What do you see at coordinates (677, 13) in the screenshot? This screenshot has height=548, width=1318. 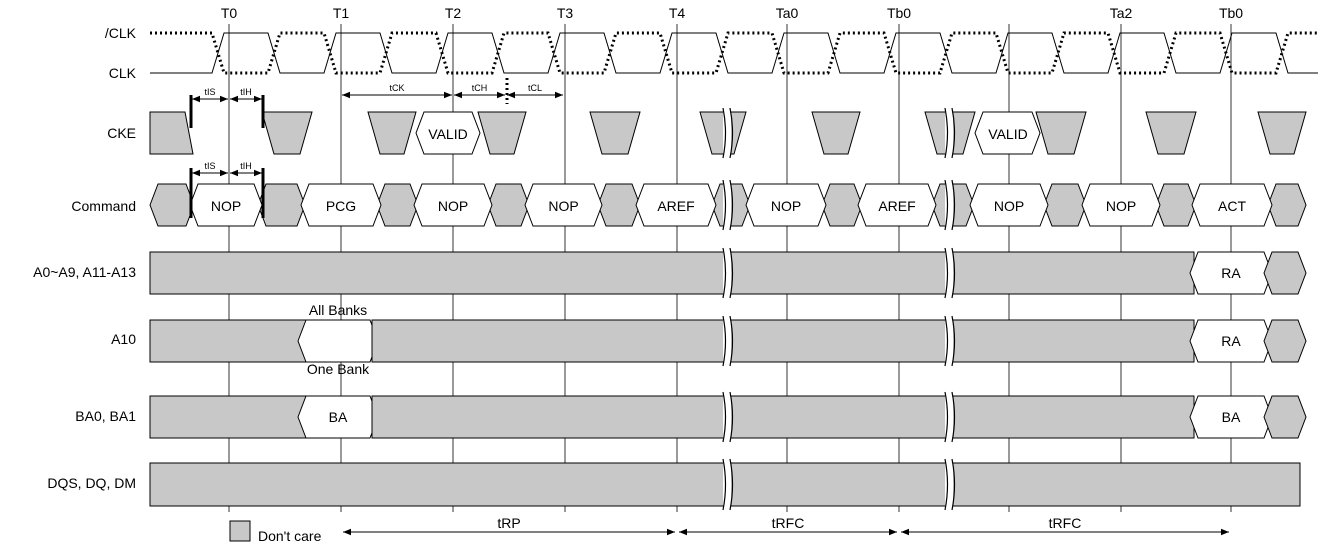 I see `clock-label: T4` at bounding box center [677, 13].